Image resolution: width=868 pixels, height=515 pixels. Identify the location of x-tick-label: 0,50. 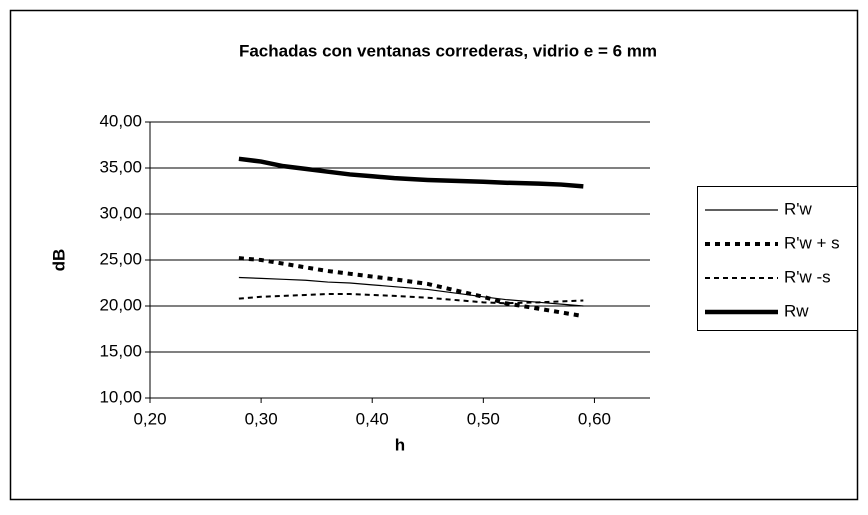
(483, 418).